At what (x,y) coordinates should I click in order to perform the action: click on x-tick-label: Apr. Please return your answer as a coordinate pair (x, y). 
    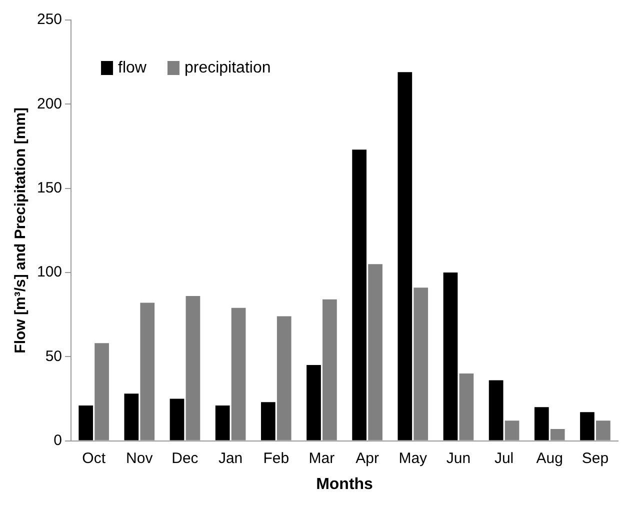
    Looking at the image, I should click on (367, 458).